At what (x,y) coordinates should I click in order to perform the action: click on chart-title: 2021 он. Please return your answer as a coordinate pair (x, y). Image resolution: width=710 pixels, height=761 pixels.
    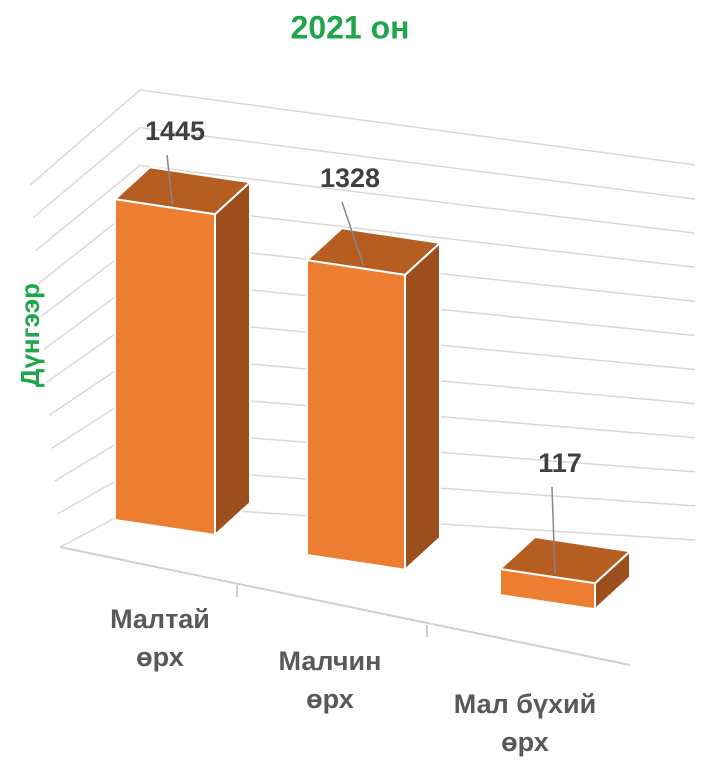
    Looking at the image, I should click on (350, 27).